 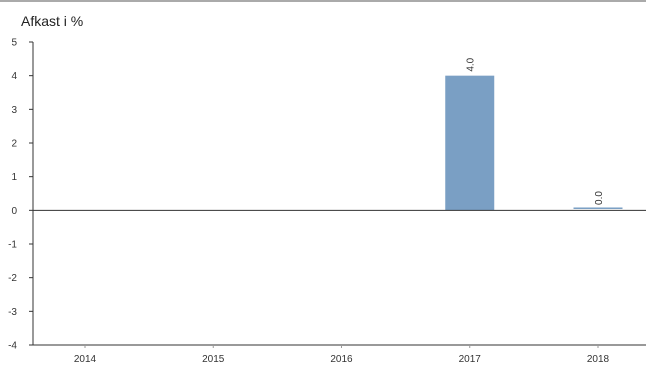 I want to click on data-label-2017: 4.0, so click(x=471, y=64).